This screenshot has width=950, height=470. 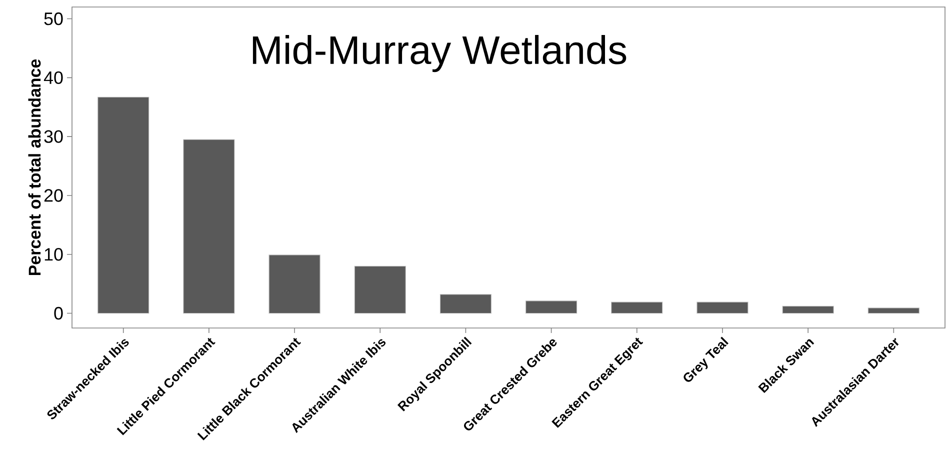 I want to click on y-tick-label: 0, so click(x=58, y=313).